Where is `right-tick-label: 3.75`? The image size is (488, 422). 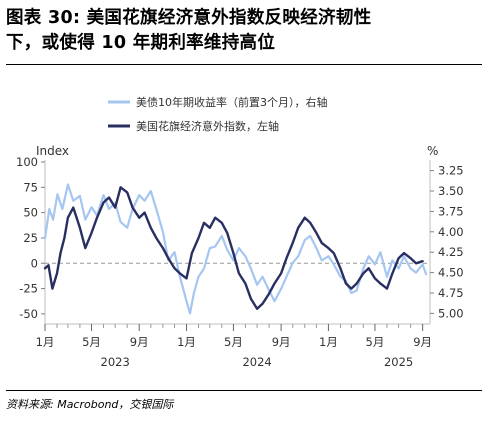
right-tick-label: 3.75 is located at coordinates (451, 211).